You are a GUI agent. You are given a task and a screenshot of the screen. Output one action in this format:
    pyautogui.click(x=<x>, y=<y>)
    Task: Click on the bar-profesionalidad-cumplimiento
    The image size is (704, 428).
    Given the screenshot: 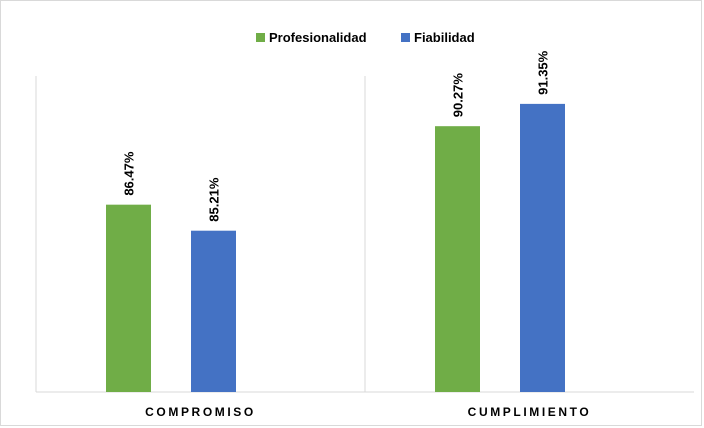 What is the action you would take?
    pyautogui.click(x=457, y=259)
    